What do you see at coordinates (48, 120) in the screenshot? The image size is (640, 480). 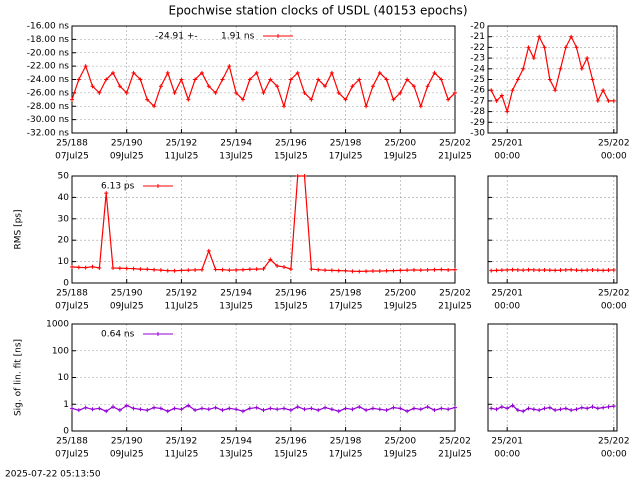 I see `y-tick-label: -30.00 ns` at bounding box center [48, 120].